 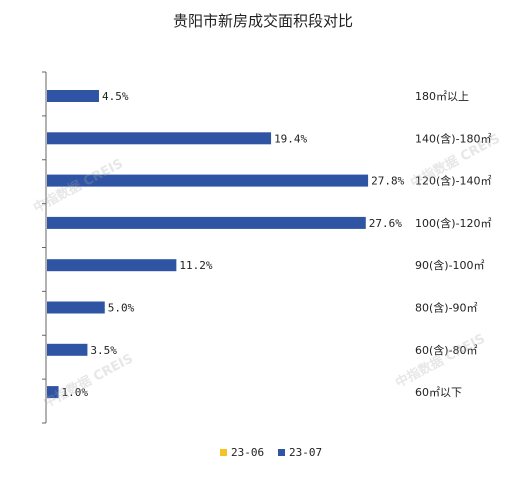 I want to click on data-label: 1.0%, so click(x=75, y=392).